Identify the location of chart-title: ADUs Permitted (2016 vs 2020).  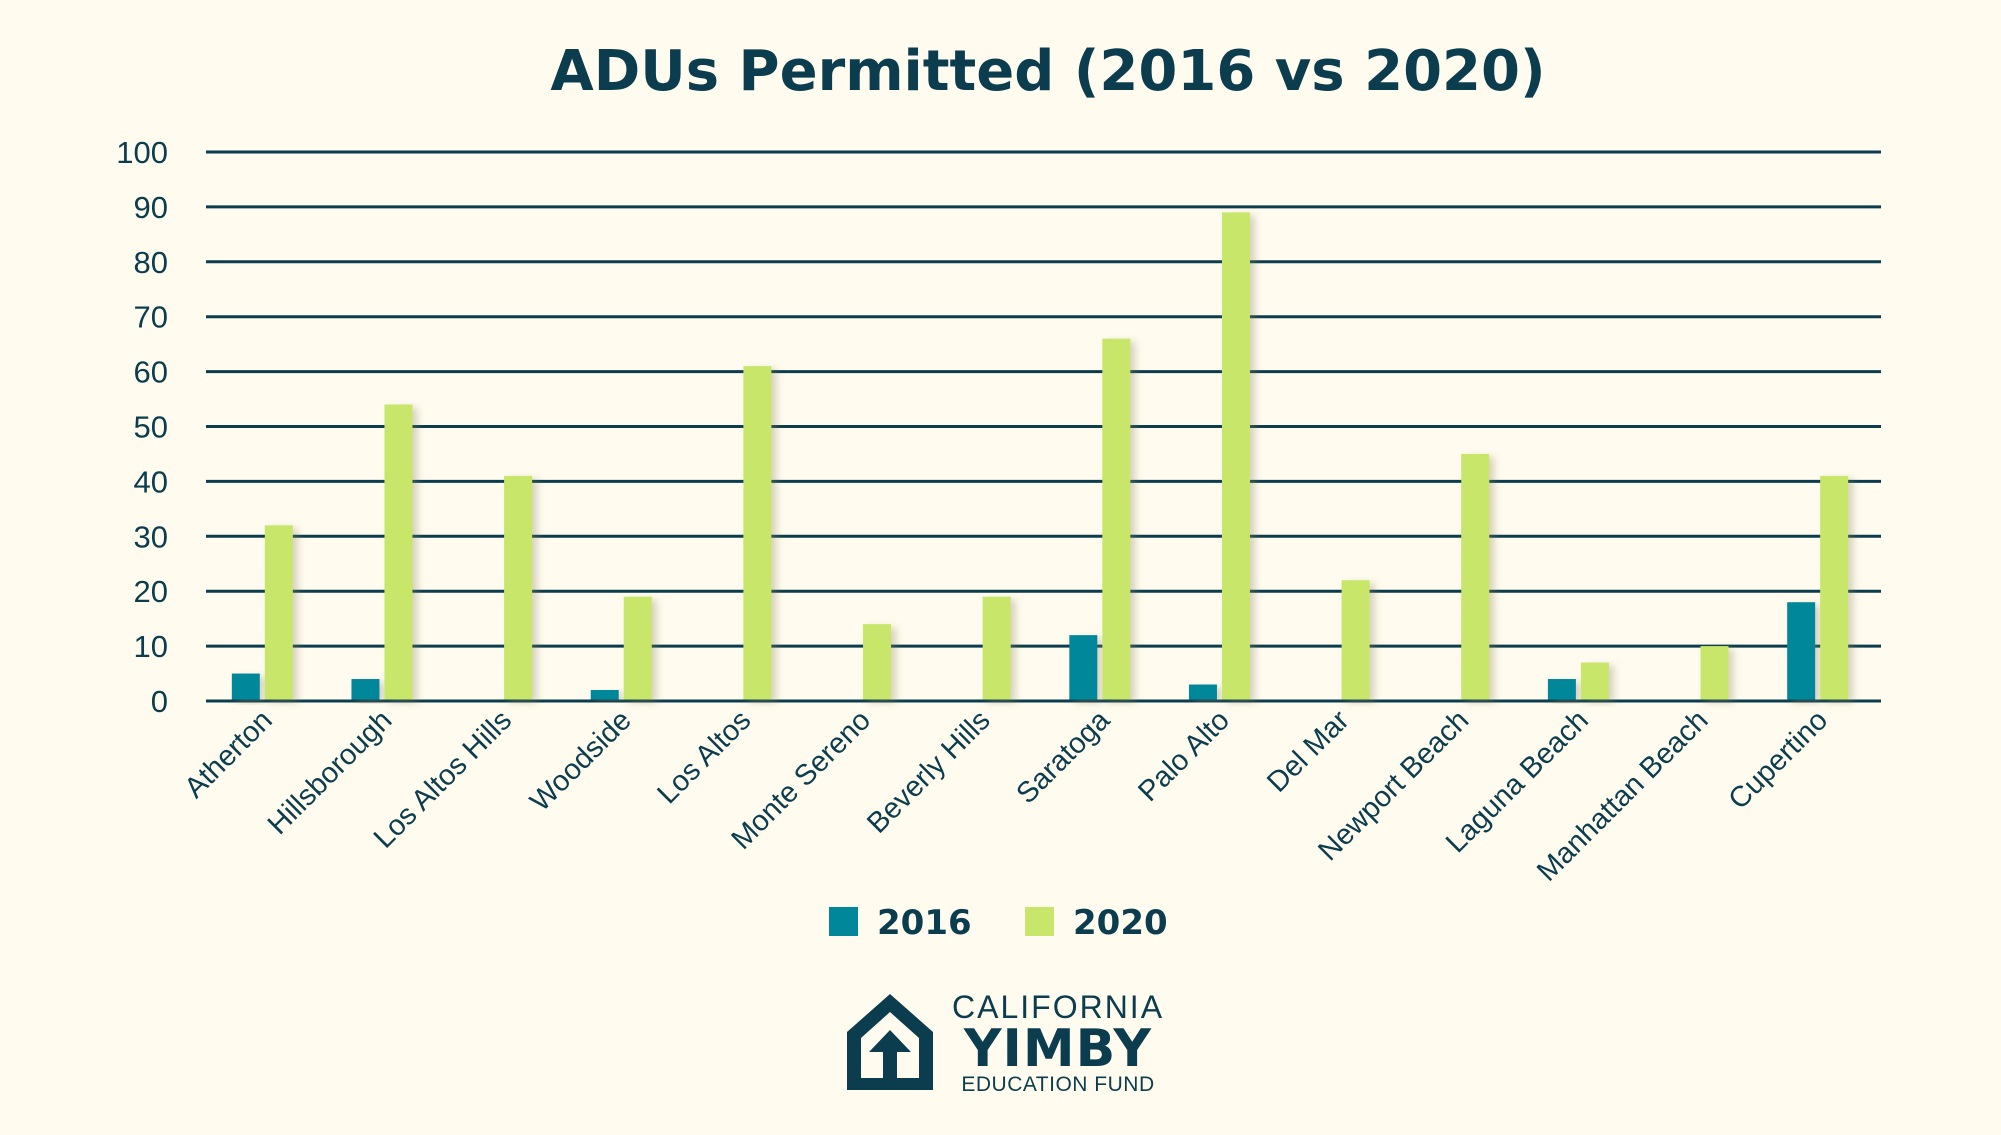
(1047, 71).